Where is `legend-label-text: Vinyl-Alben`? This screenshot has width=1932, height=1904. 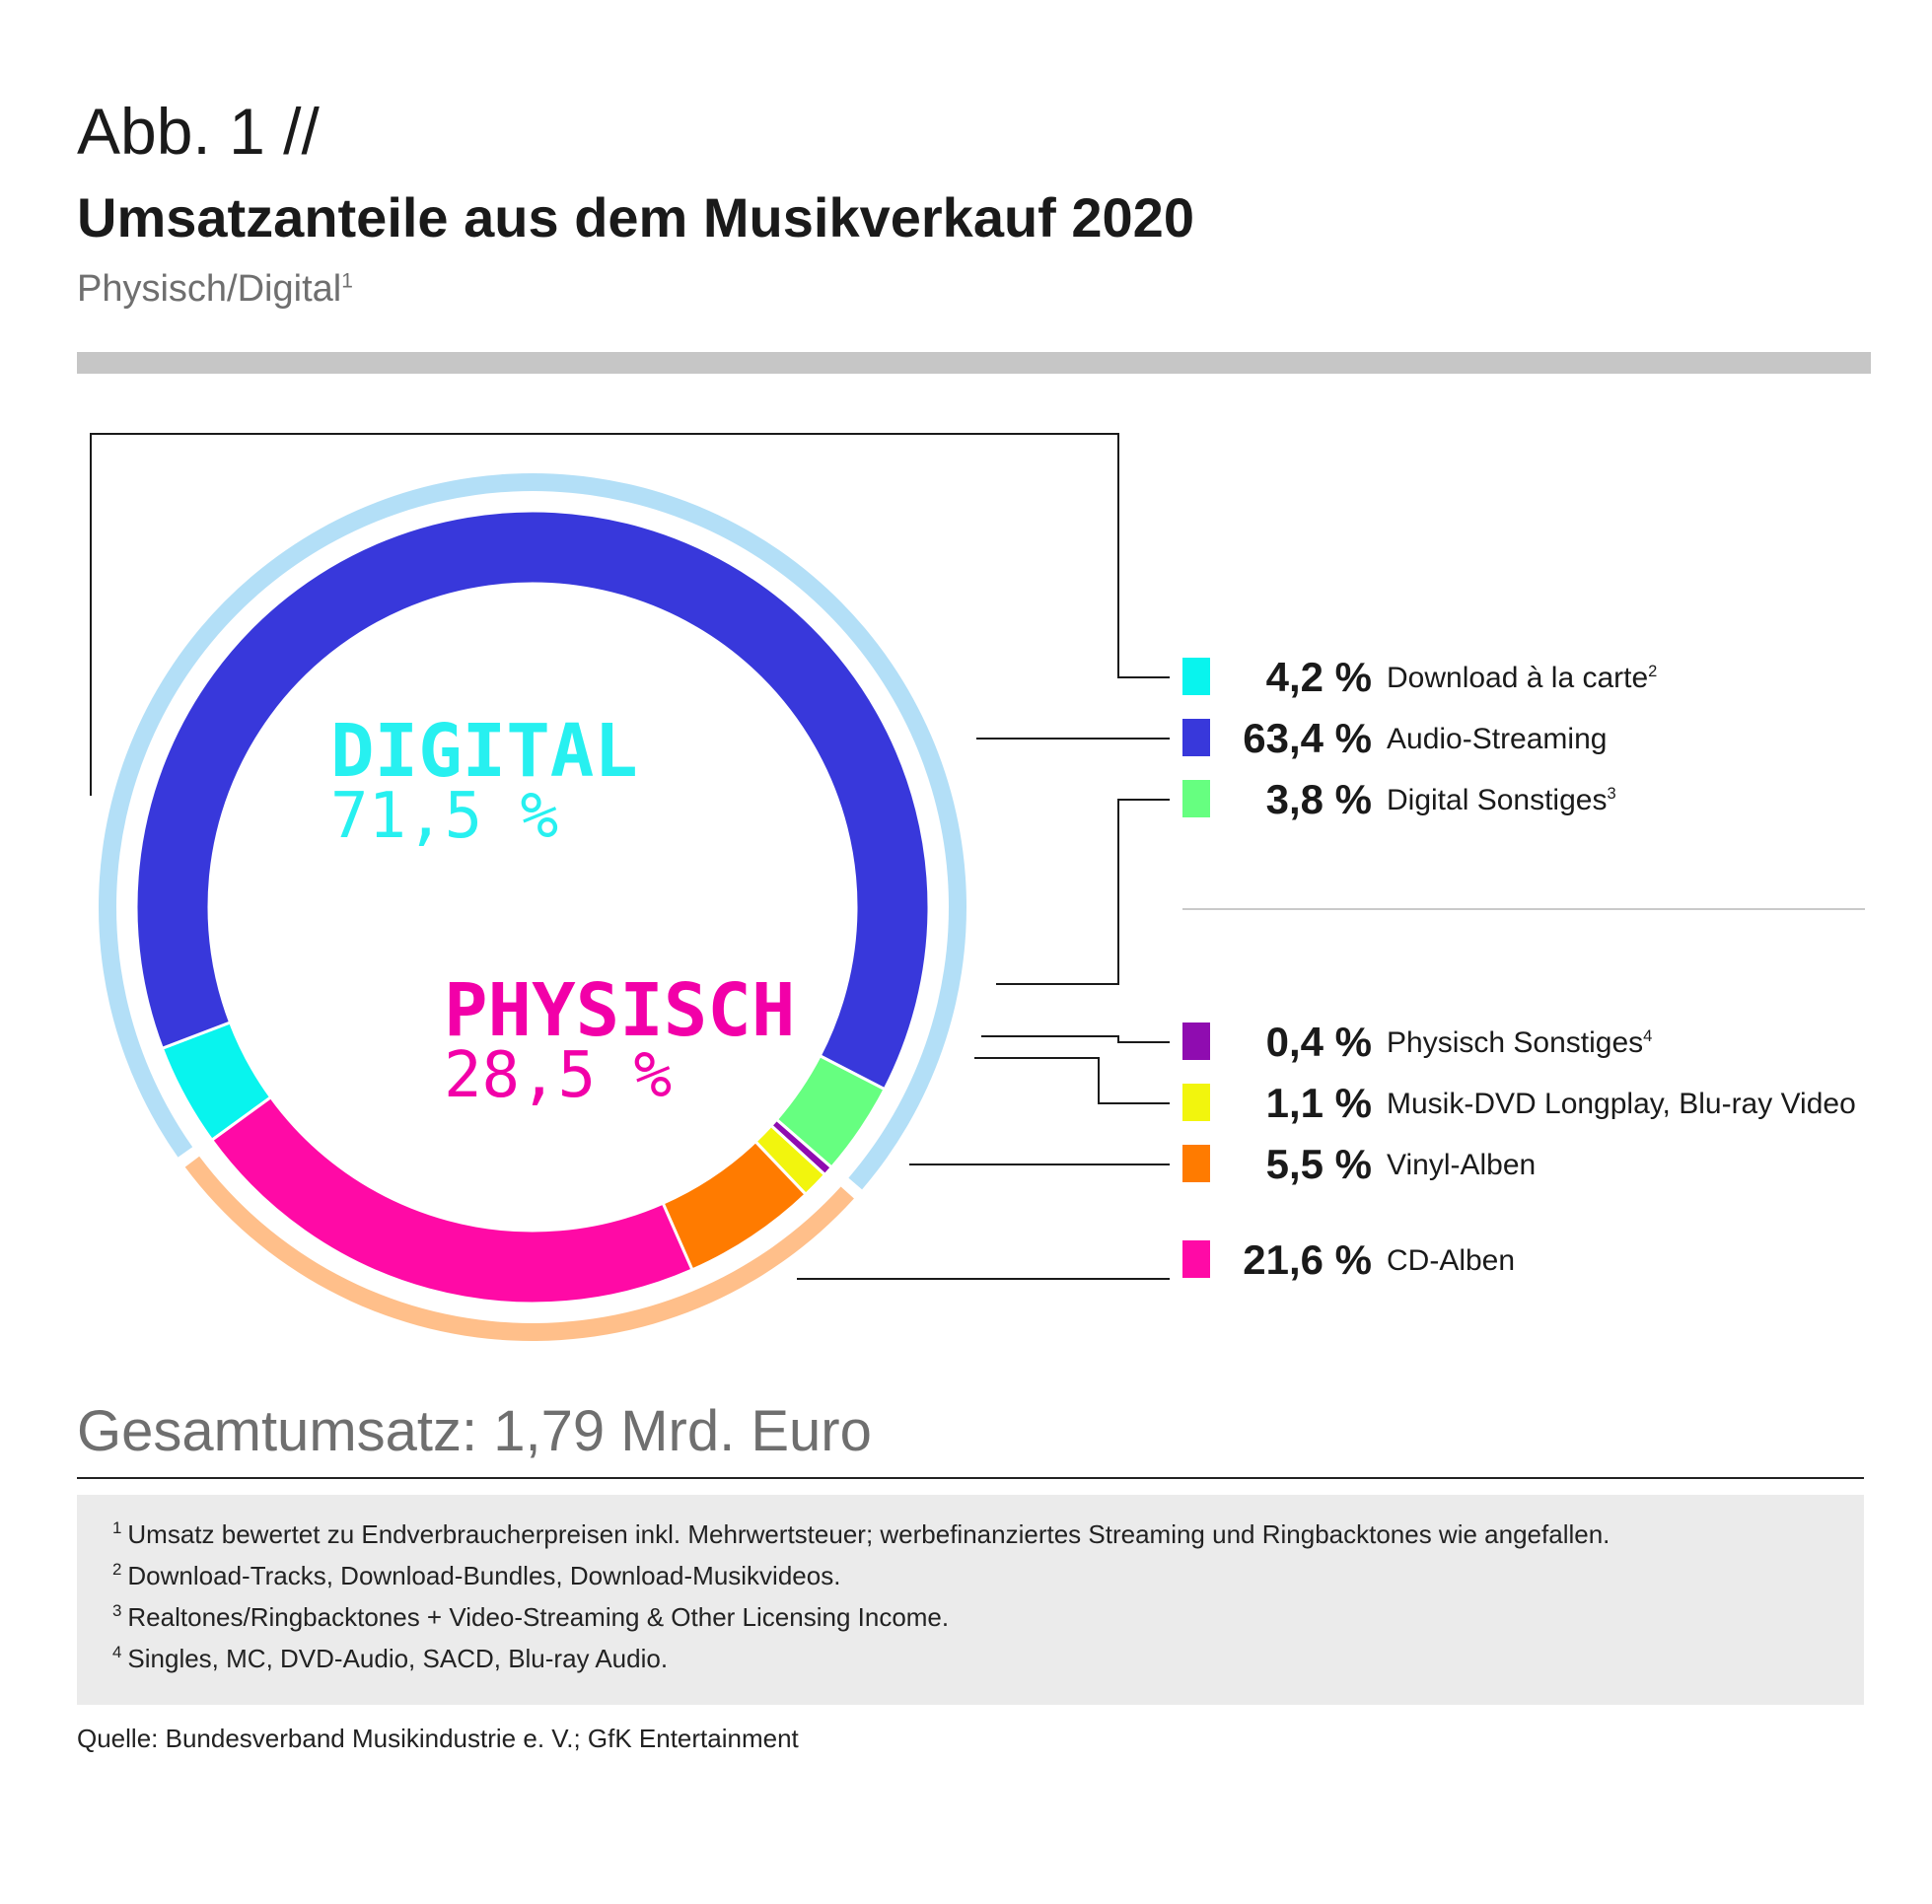
legend-label-text: Vinyl-Alben is located at coordinates (1462, 1165).